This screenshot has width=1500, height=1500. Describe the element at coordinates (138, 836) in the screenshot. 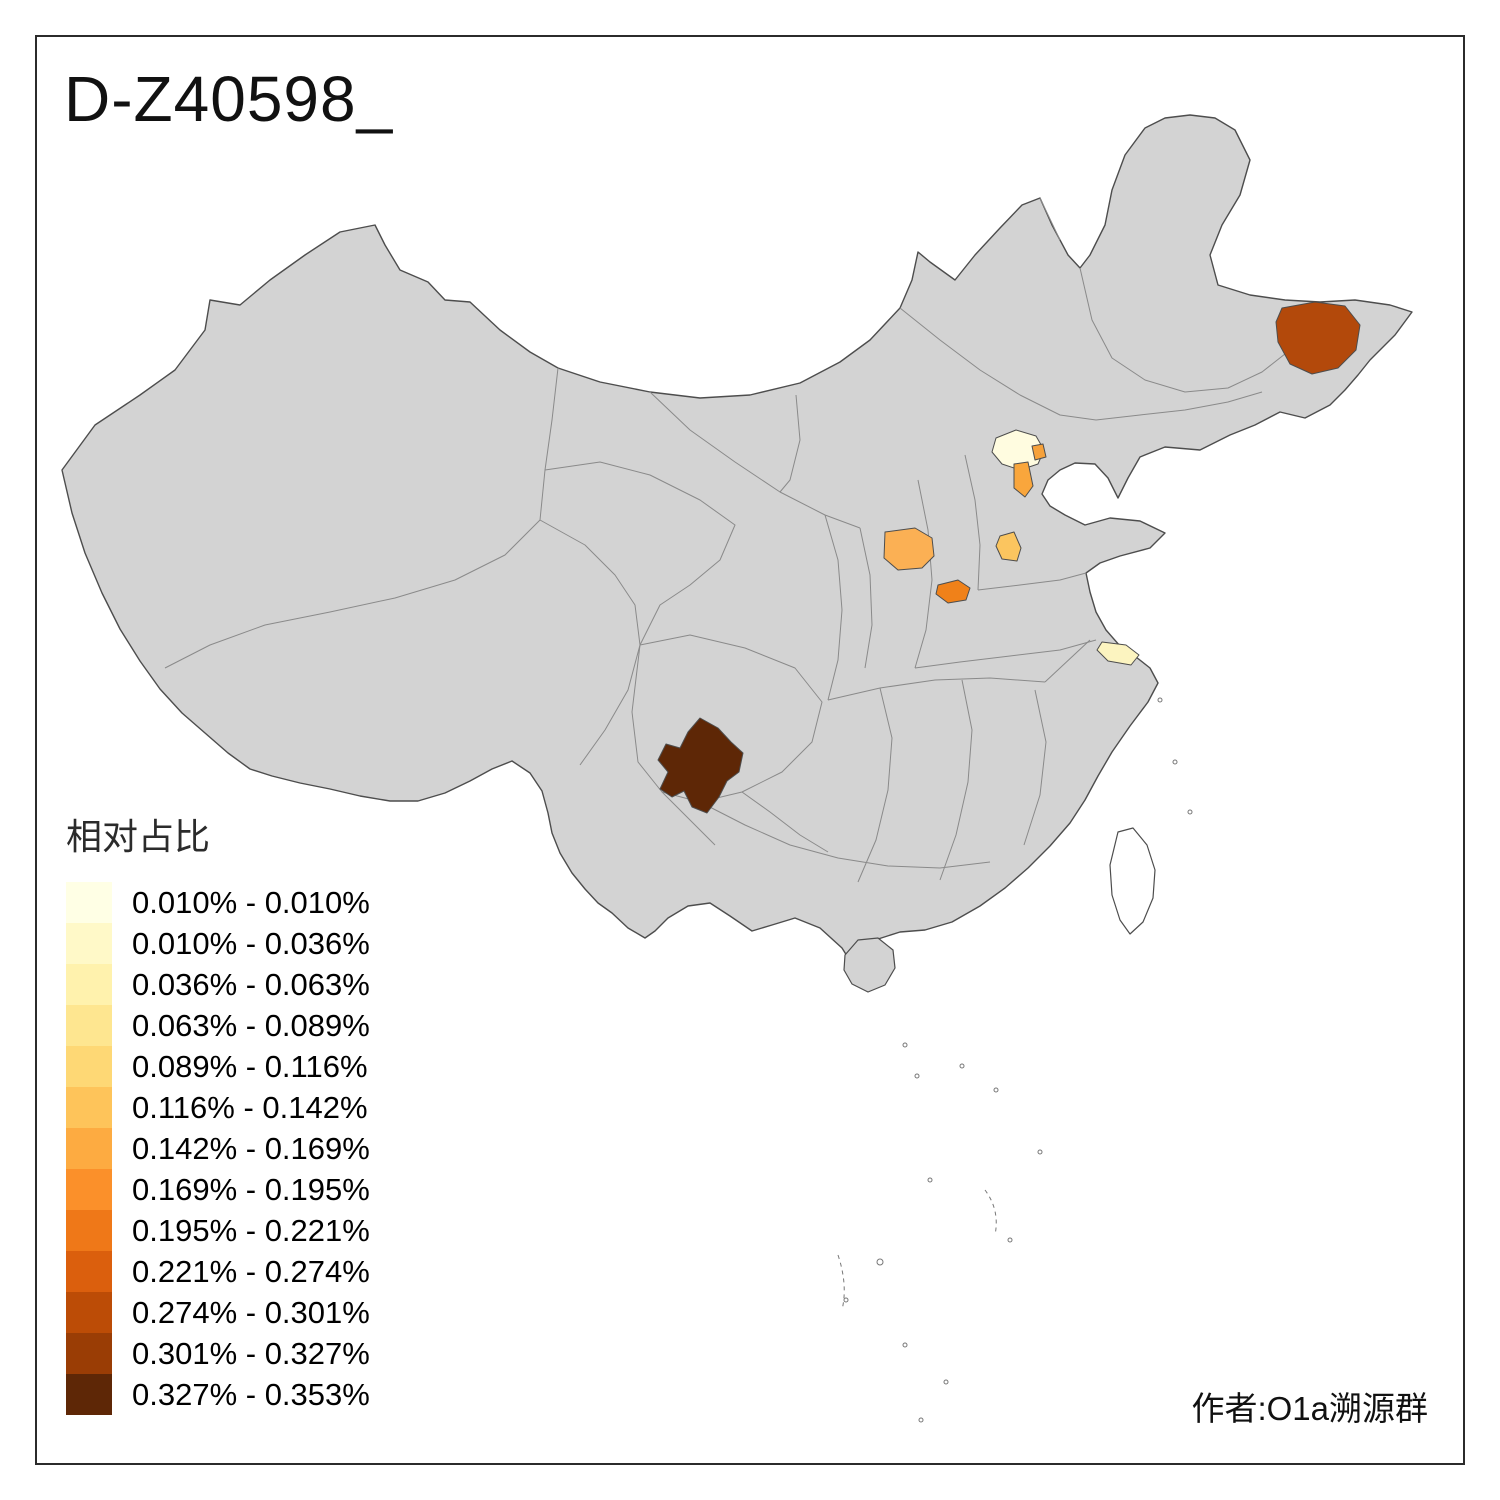

I see `legend-title: 相对占比` at that location.